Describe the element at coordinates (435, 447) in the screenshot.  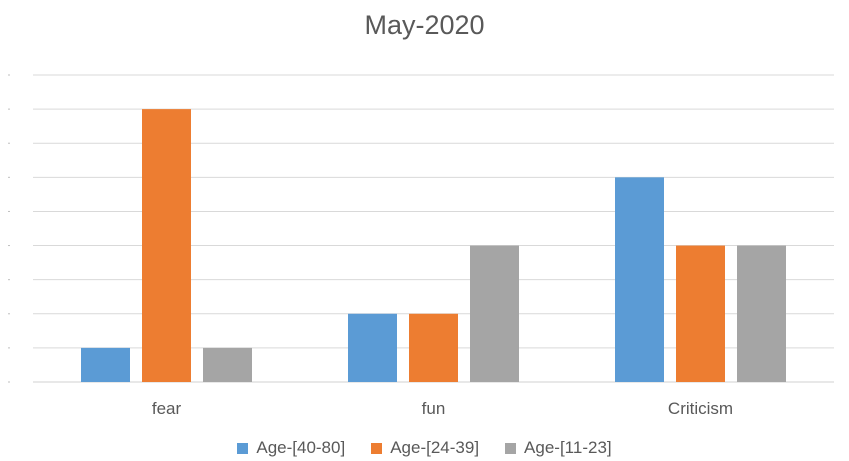
I see `legend-label: Age-[24-39]` at that location.